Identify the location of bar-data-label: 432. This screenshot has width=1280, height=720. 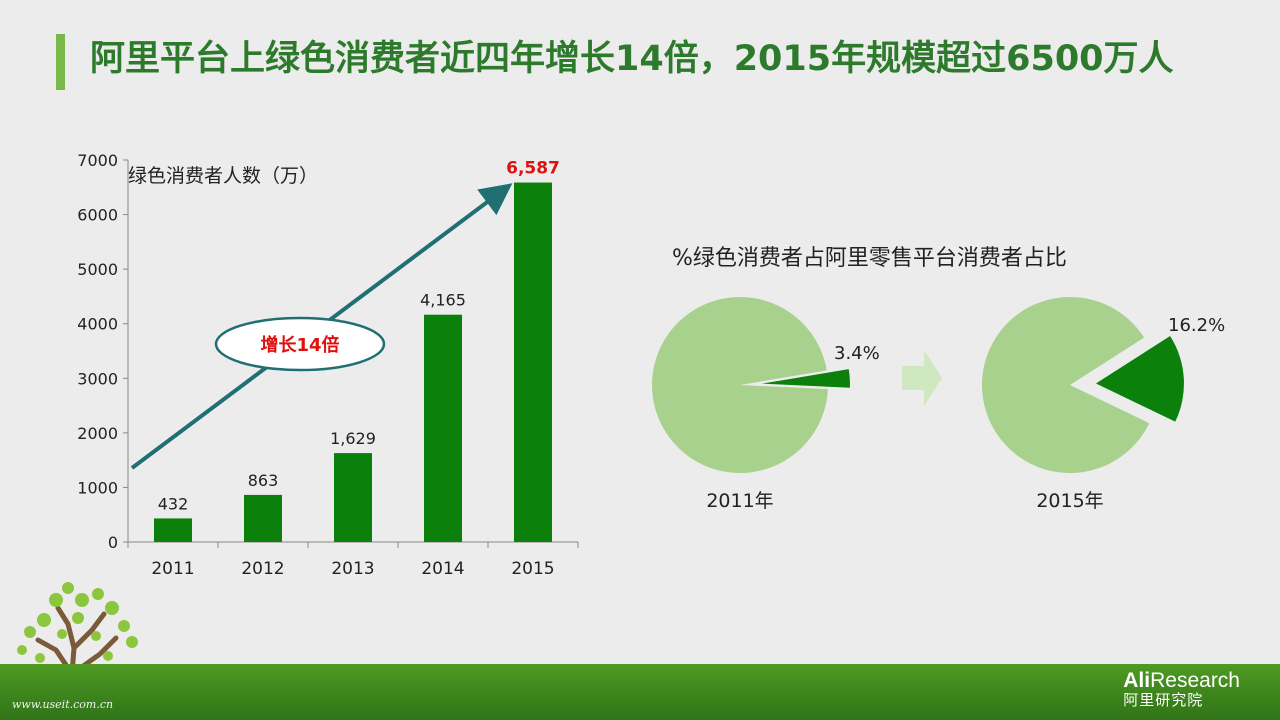
(173, 503).